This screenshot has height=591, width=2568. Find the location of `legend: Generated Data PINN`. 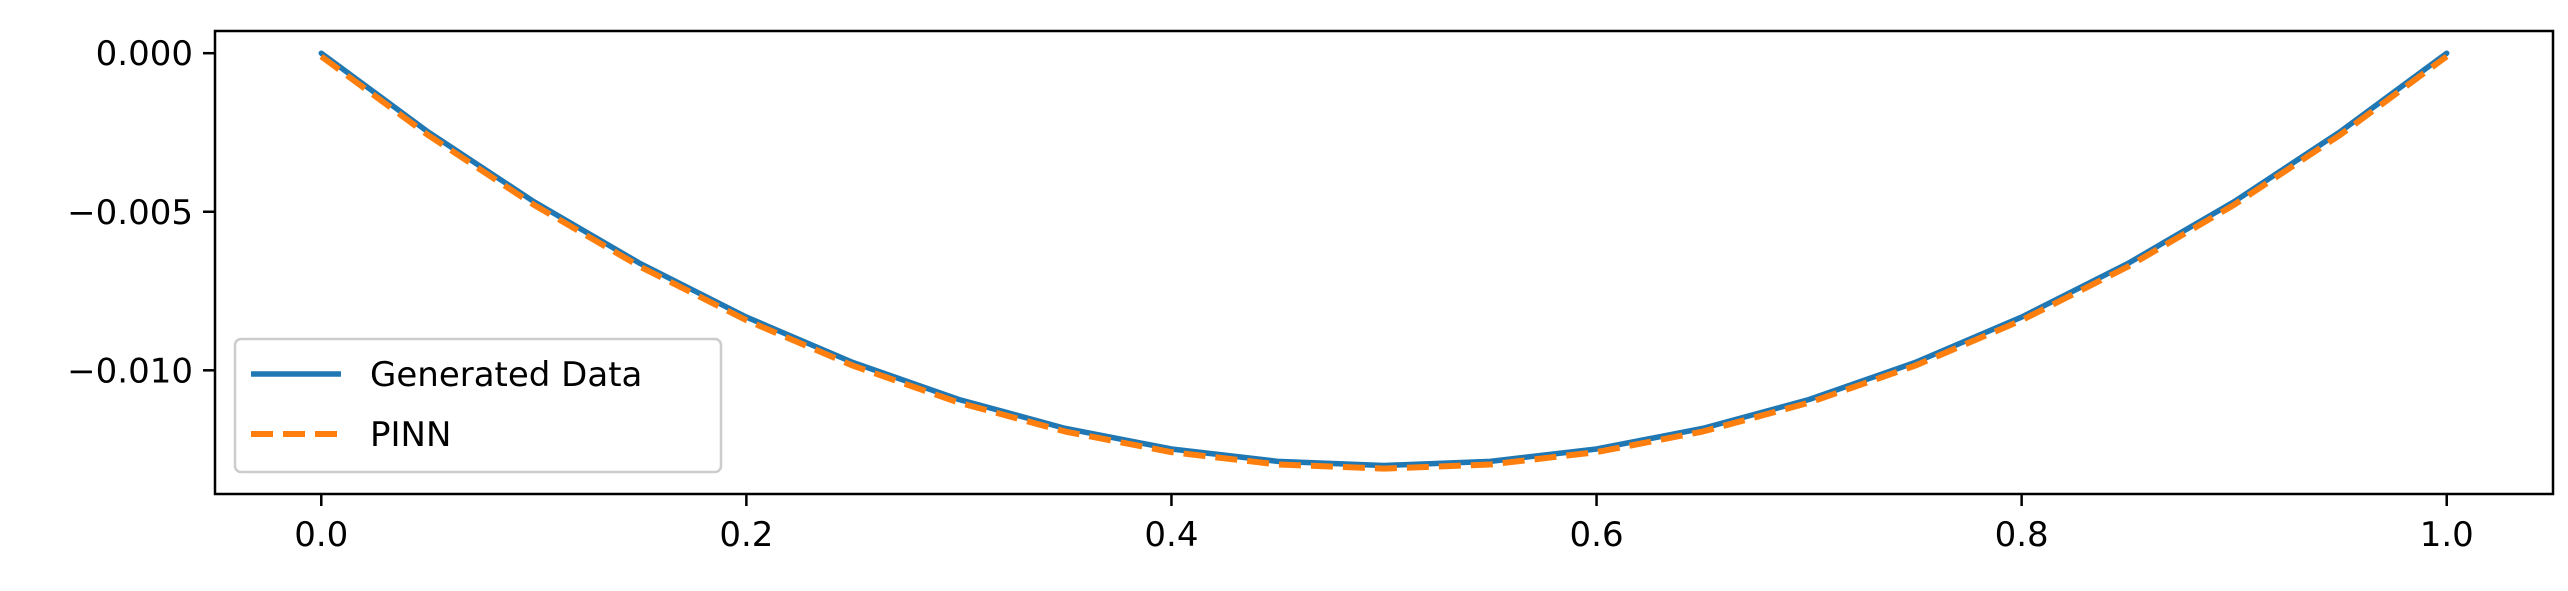

legend: Generated Data PINN is located at coordinates (478, 405).